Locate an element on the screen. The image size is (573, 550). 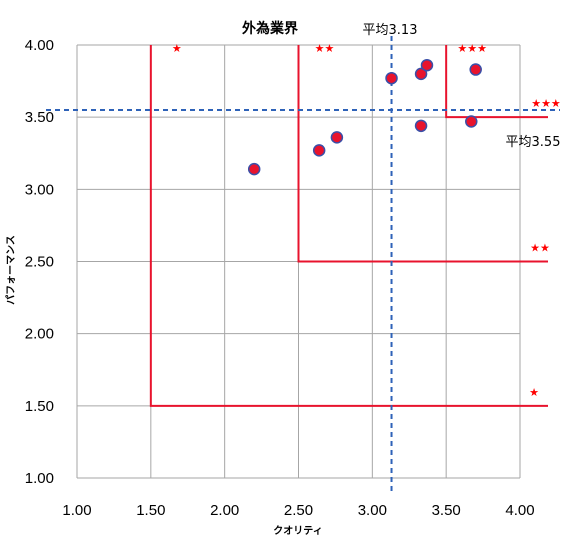
zone-right-stars: ★★★ is located at coordinates (546, 103).